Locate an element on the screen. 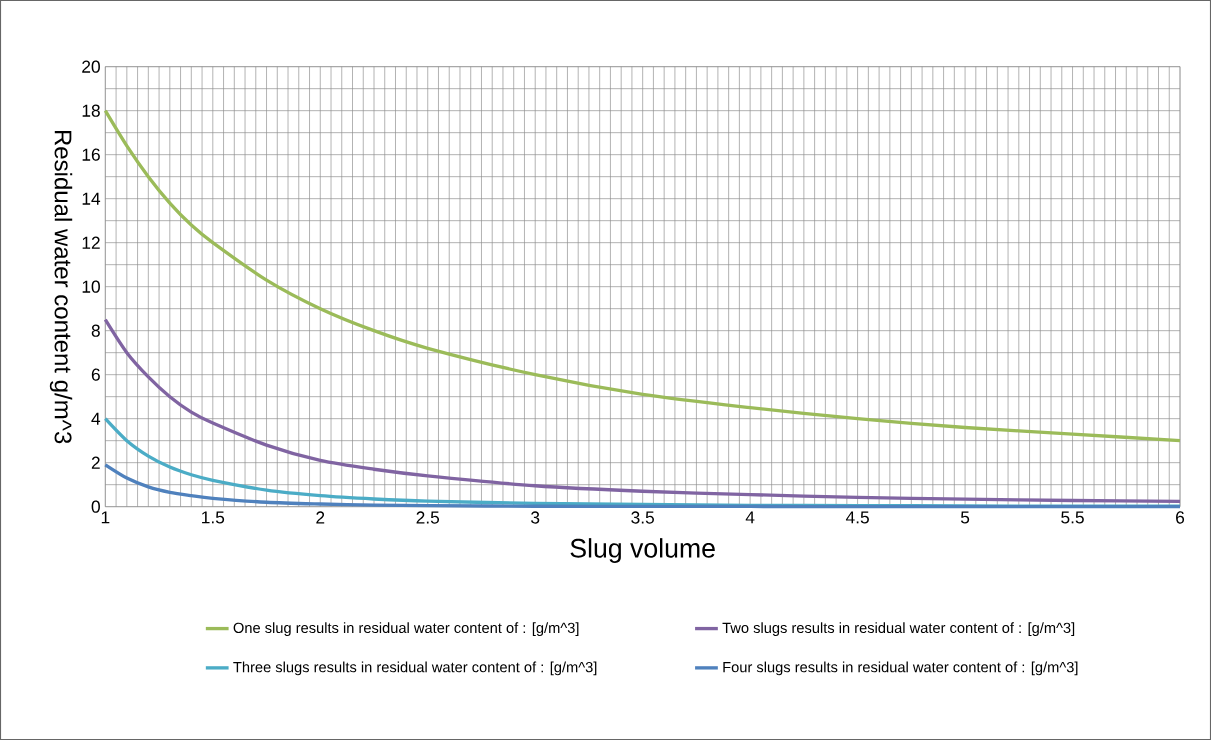 This screenshot has height=740, width=1211. y-tick-label: 8 is located at coordinates (95, 330).